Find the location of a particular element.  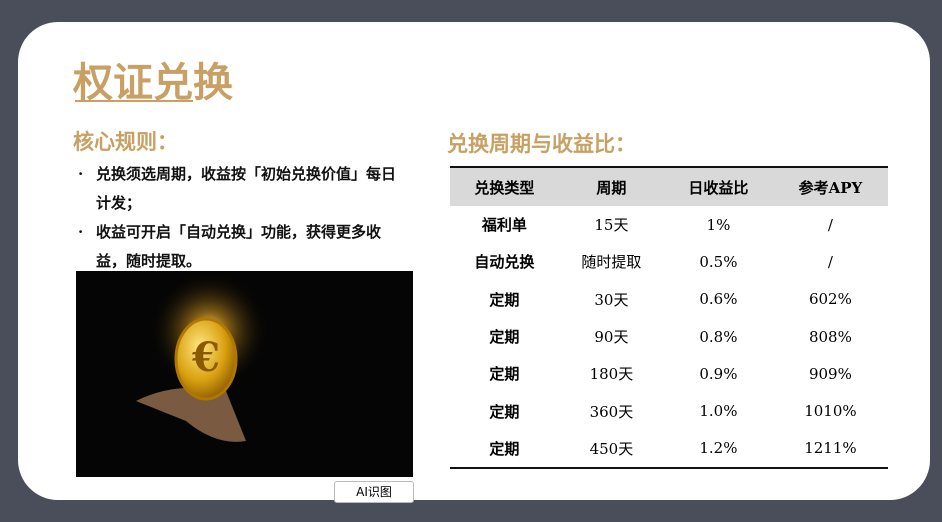

table-cell: 0.6% is located at coordinates (718, 299).